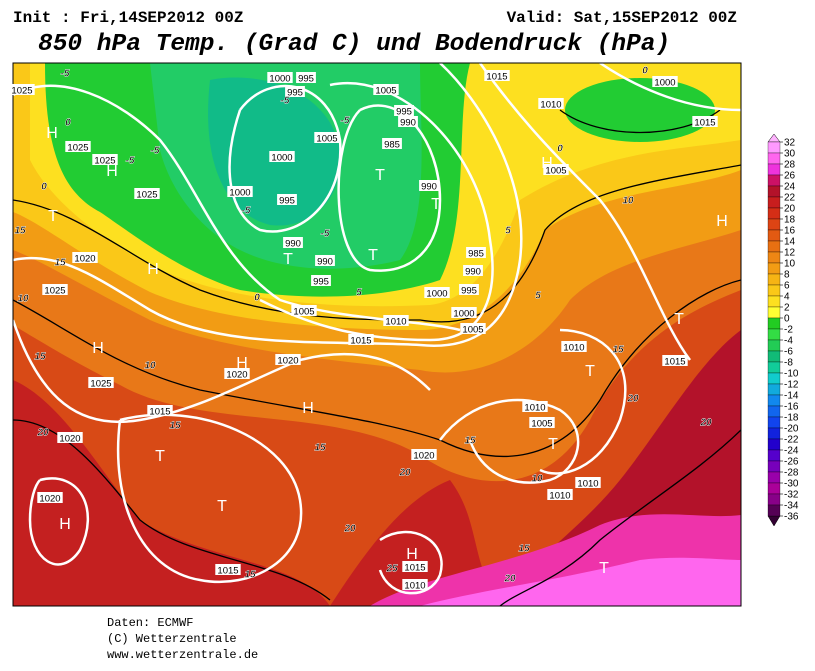 This screenshot has width=815, height=671. Describe the element at coordinates (541, 424) in the screenshot. I see `isobar-label: 1005` at that location.